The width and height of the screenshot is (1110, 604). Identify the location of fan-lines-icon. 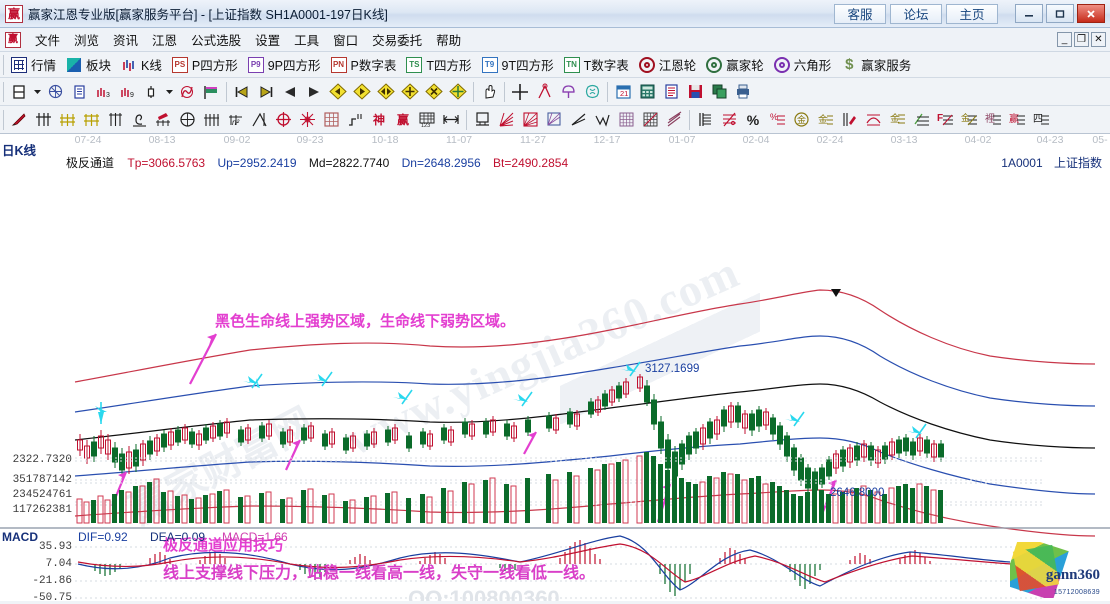
(506, 120).